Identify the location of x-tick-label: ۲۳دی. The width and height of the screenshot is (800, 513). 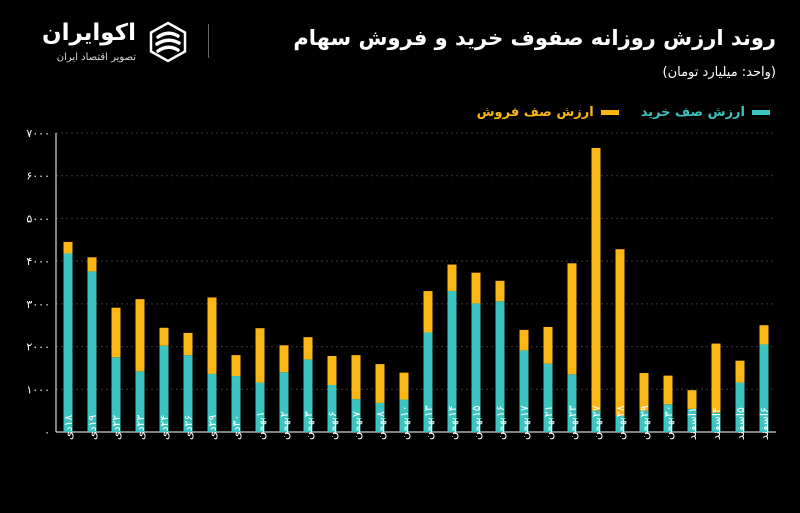
(140, 427).